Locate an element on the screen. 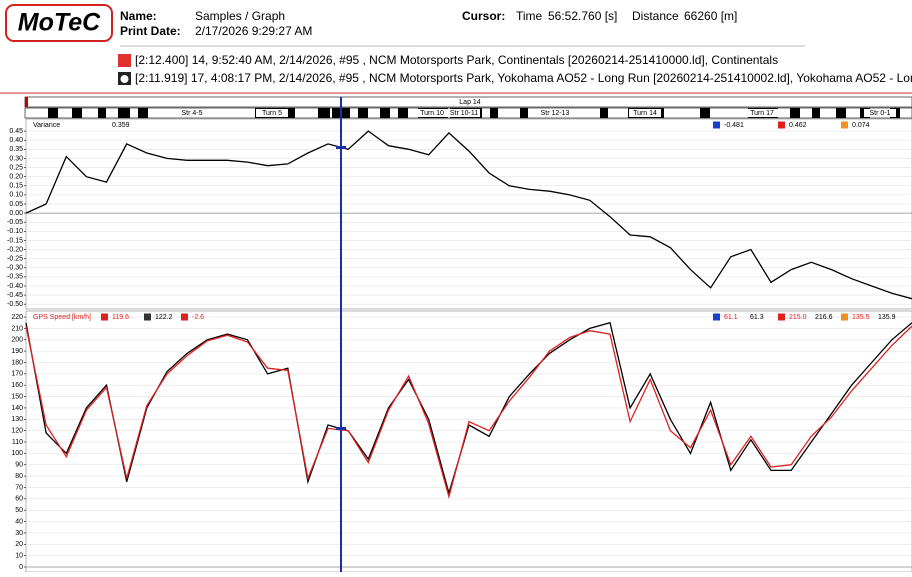 Image resolution: width=912 pixels, height=577 pixels. logo: MoTeC is located at coordinates (59, 23).